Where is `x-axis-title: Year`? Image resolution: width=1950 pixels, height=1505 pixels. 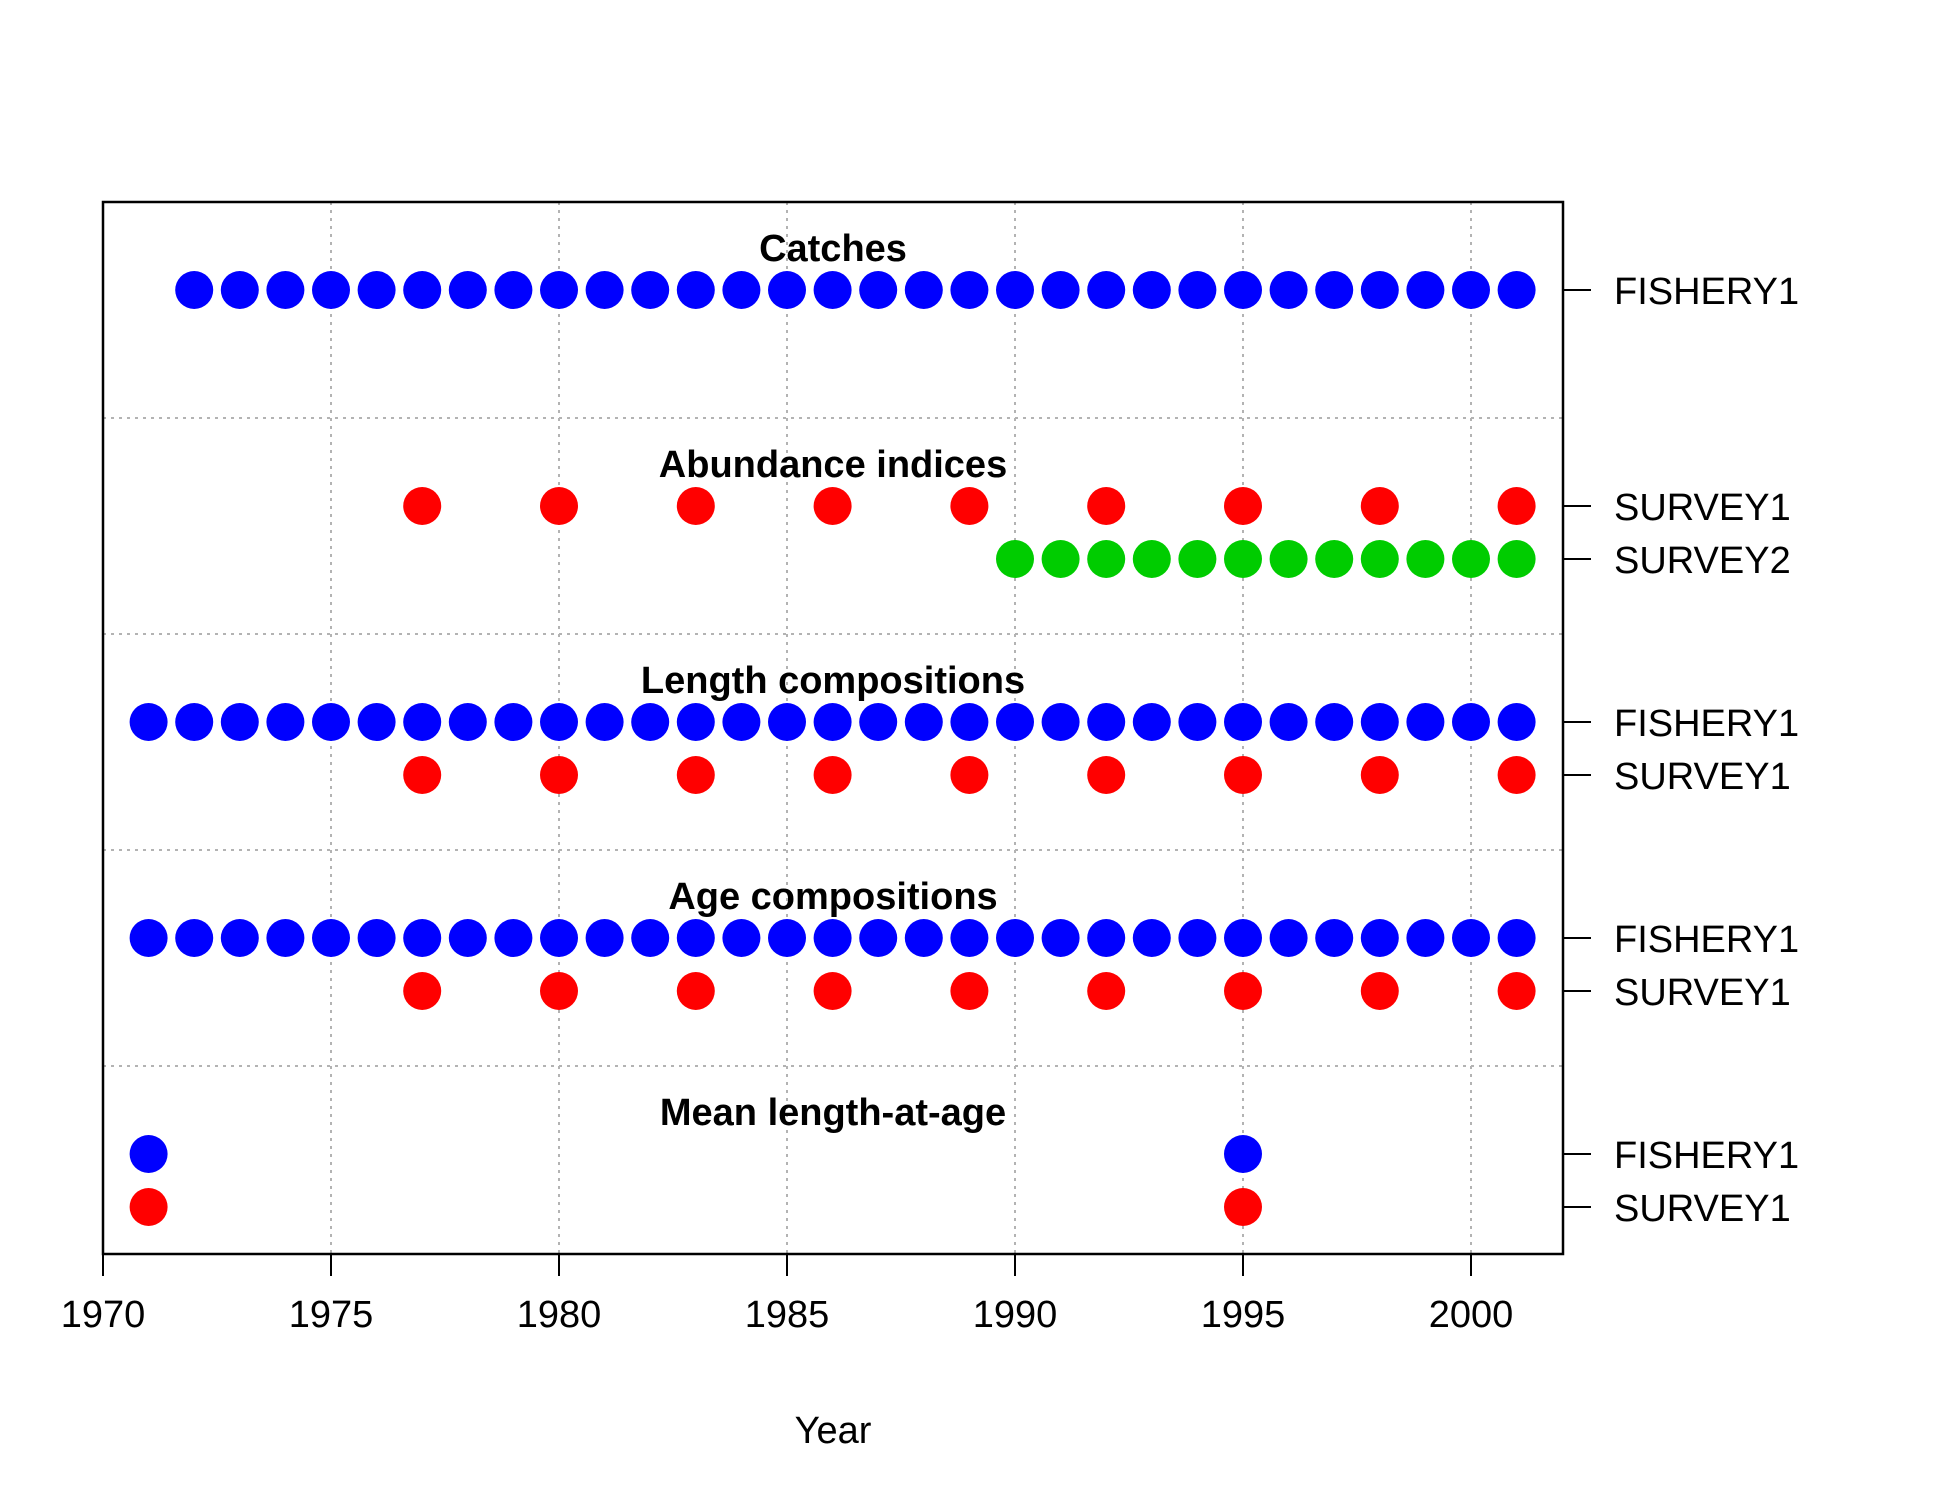
x-axis-title: Year is located at coordinates (833, 1431).